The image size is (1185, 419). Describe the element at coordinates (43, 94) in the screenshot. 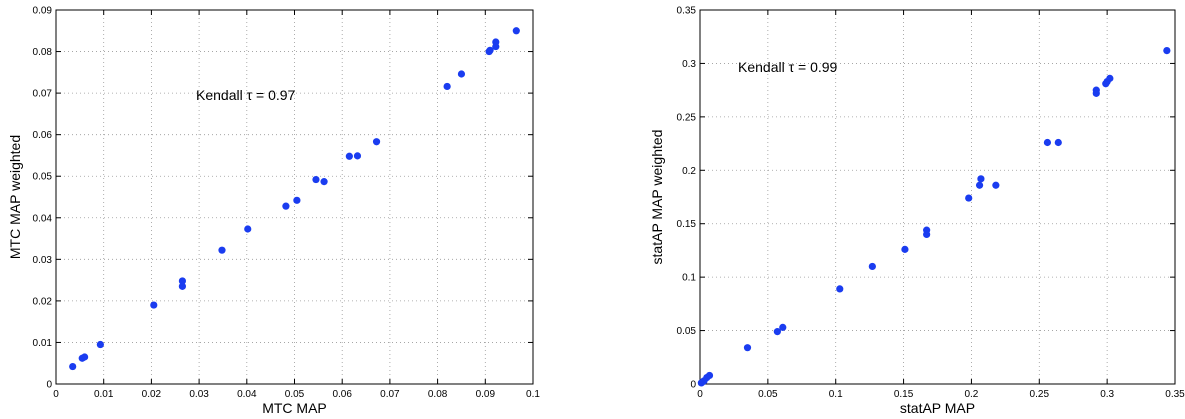

I see `y-tick-label: 0.07` at that location.